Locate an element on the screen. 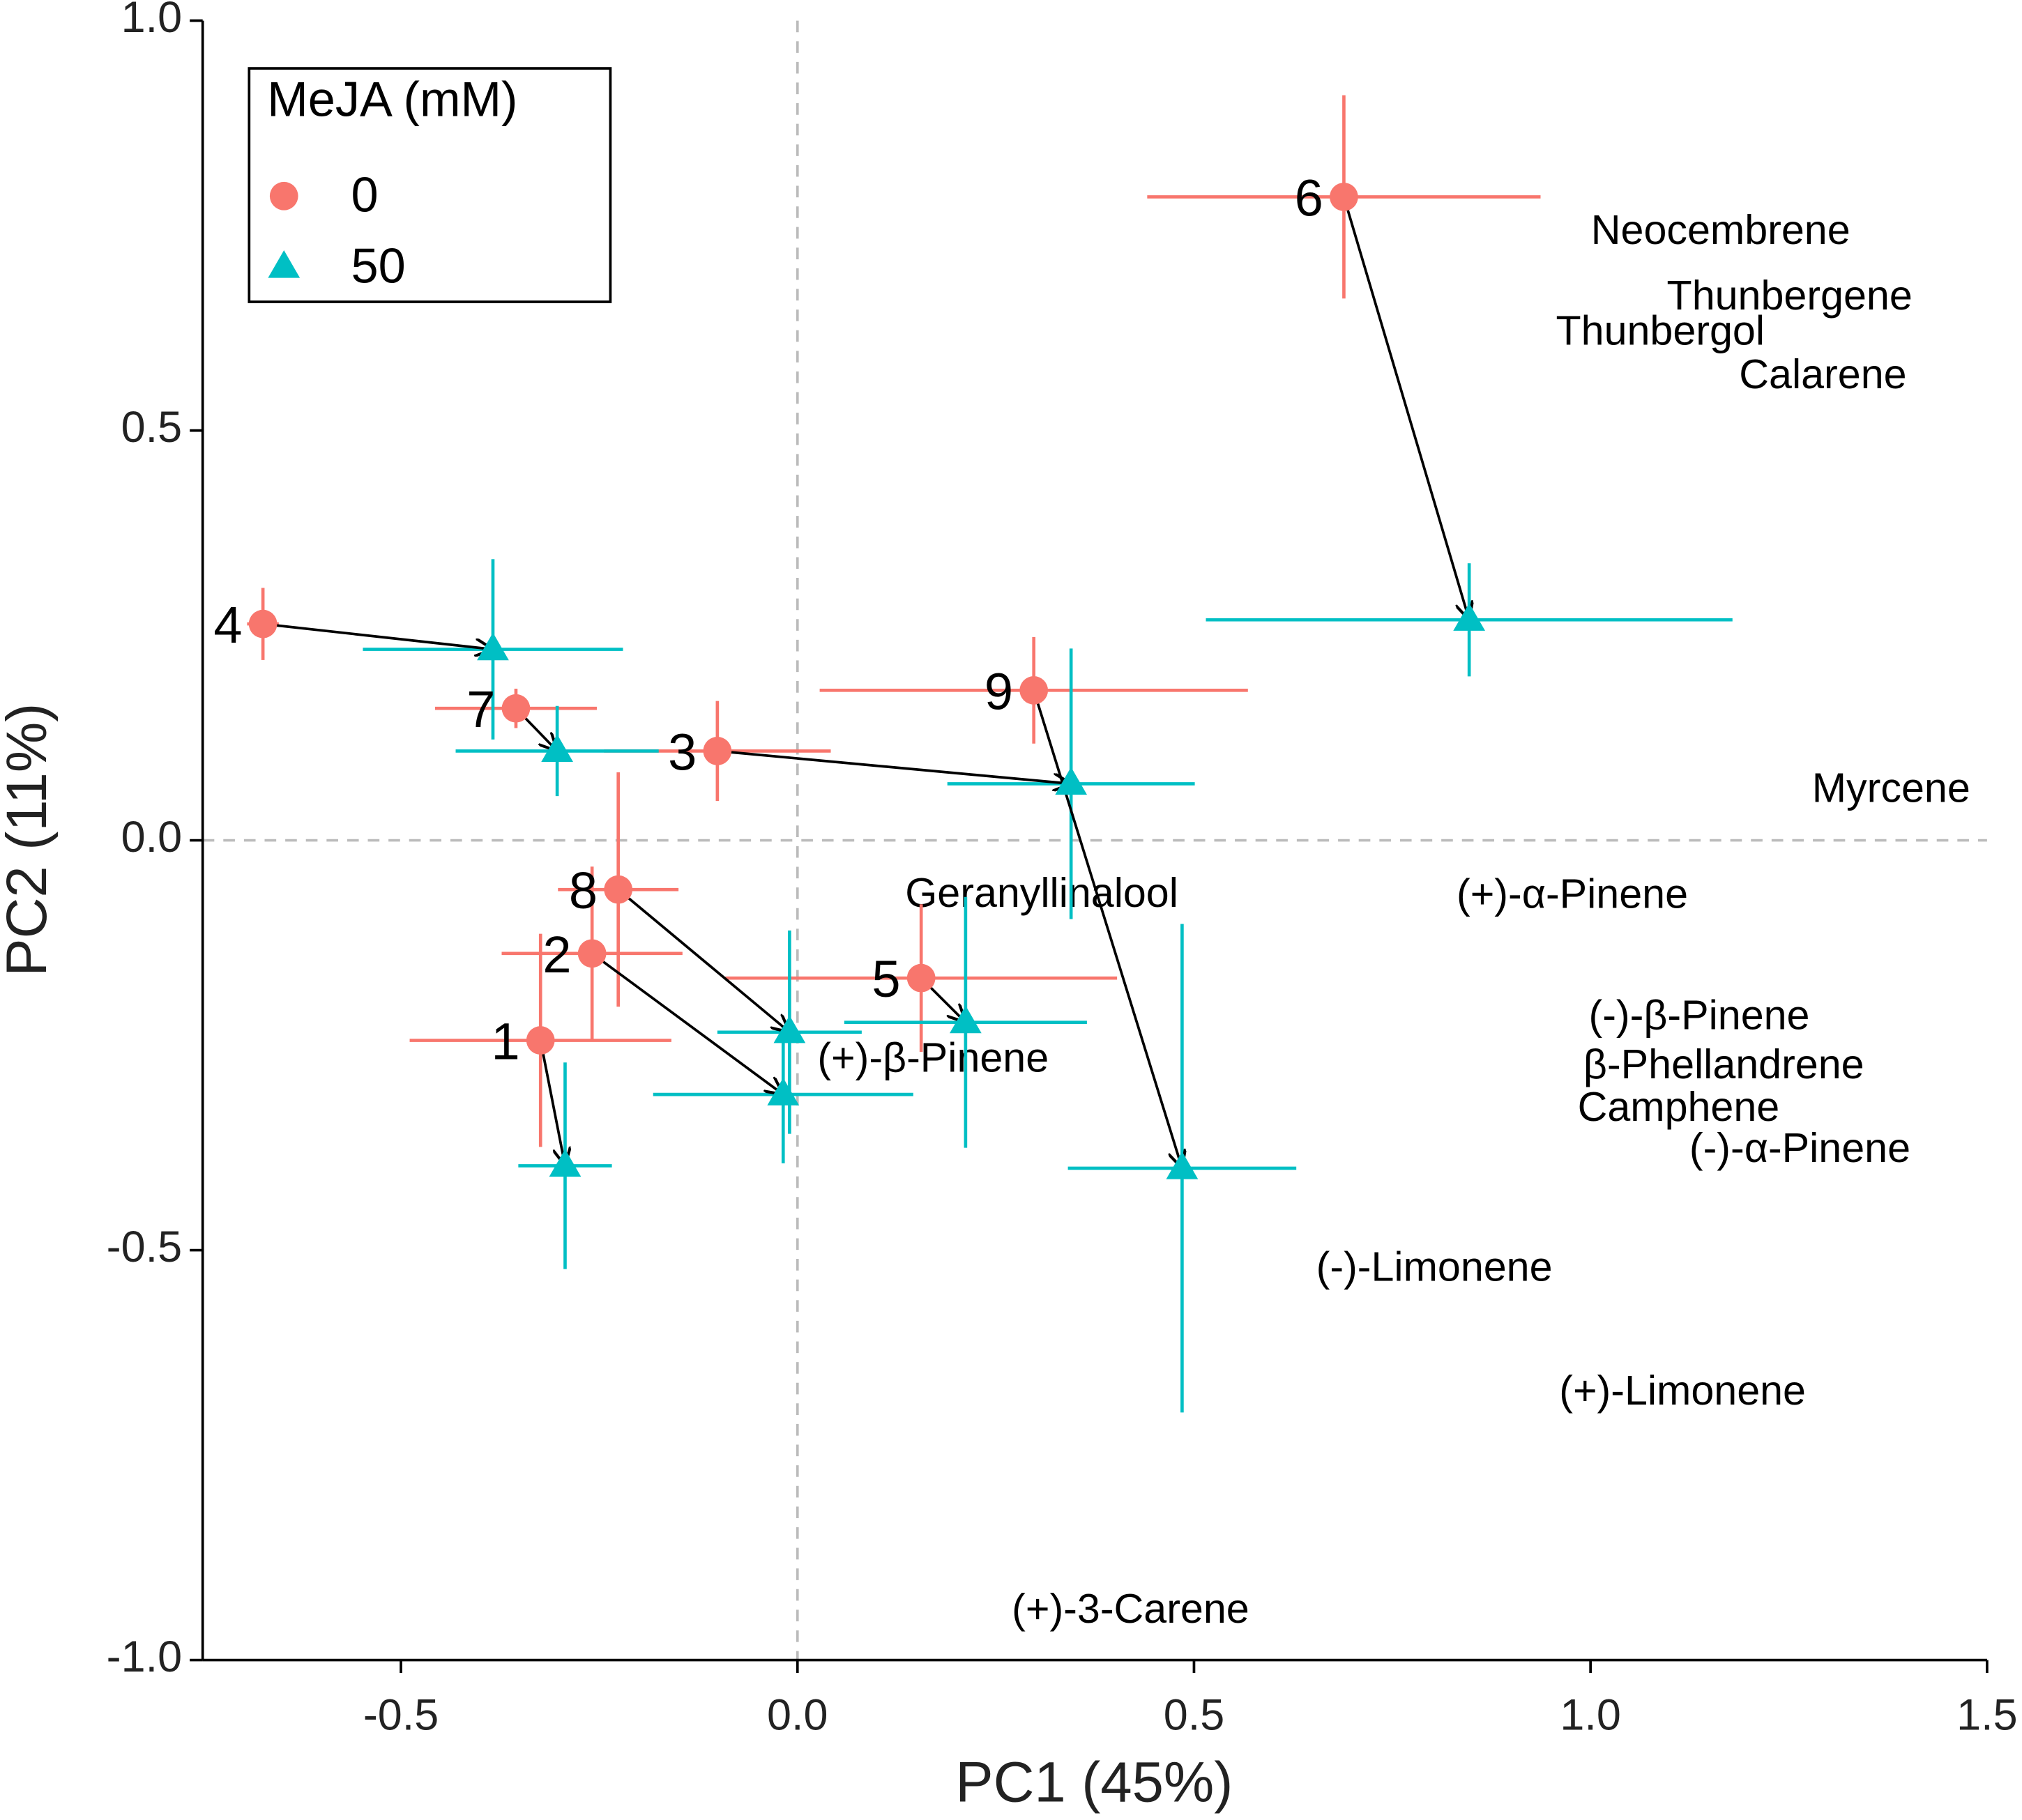 This screenshot has height=1820, width=2022. x-axis-title: PC1 (45%) is located at coordinates (1094, 1782).